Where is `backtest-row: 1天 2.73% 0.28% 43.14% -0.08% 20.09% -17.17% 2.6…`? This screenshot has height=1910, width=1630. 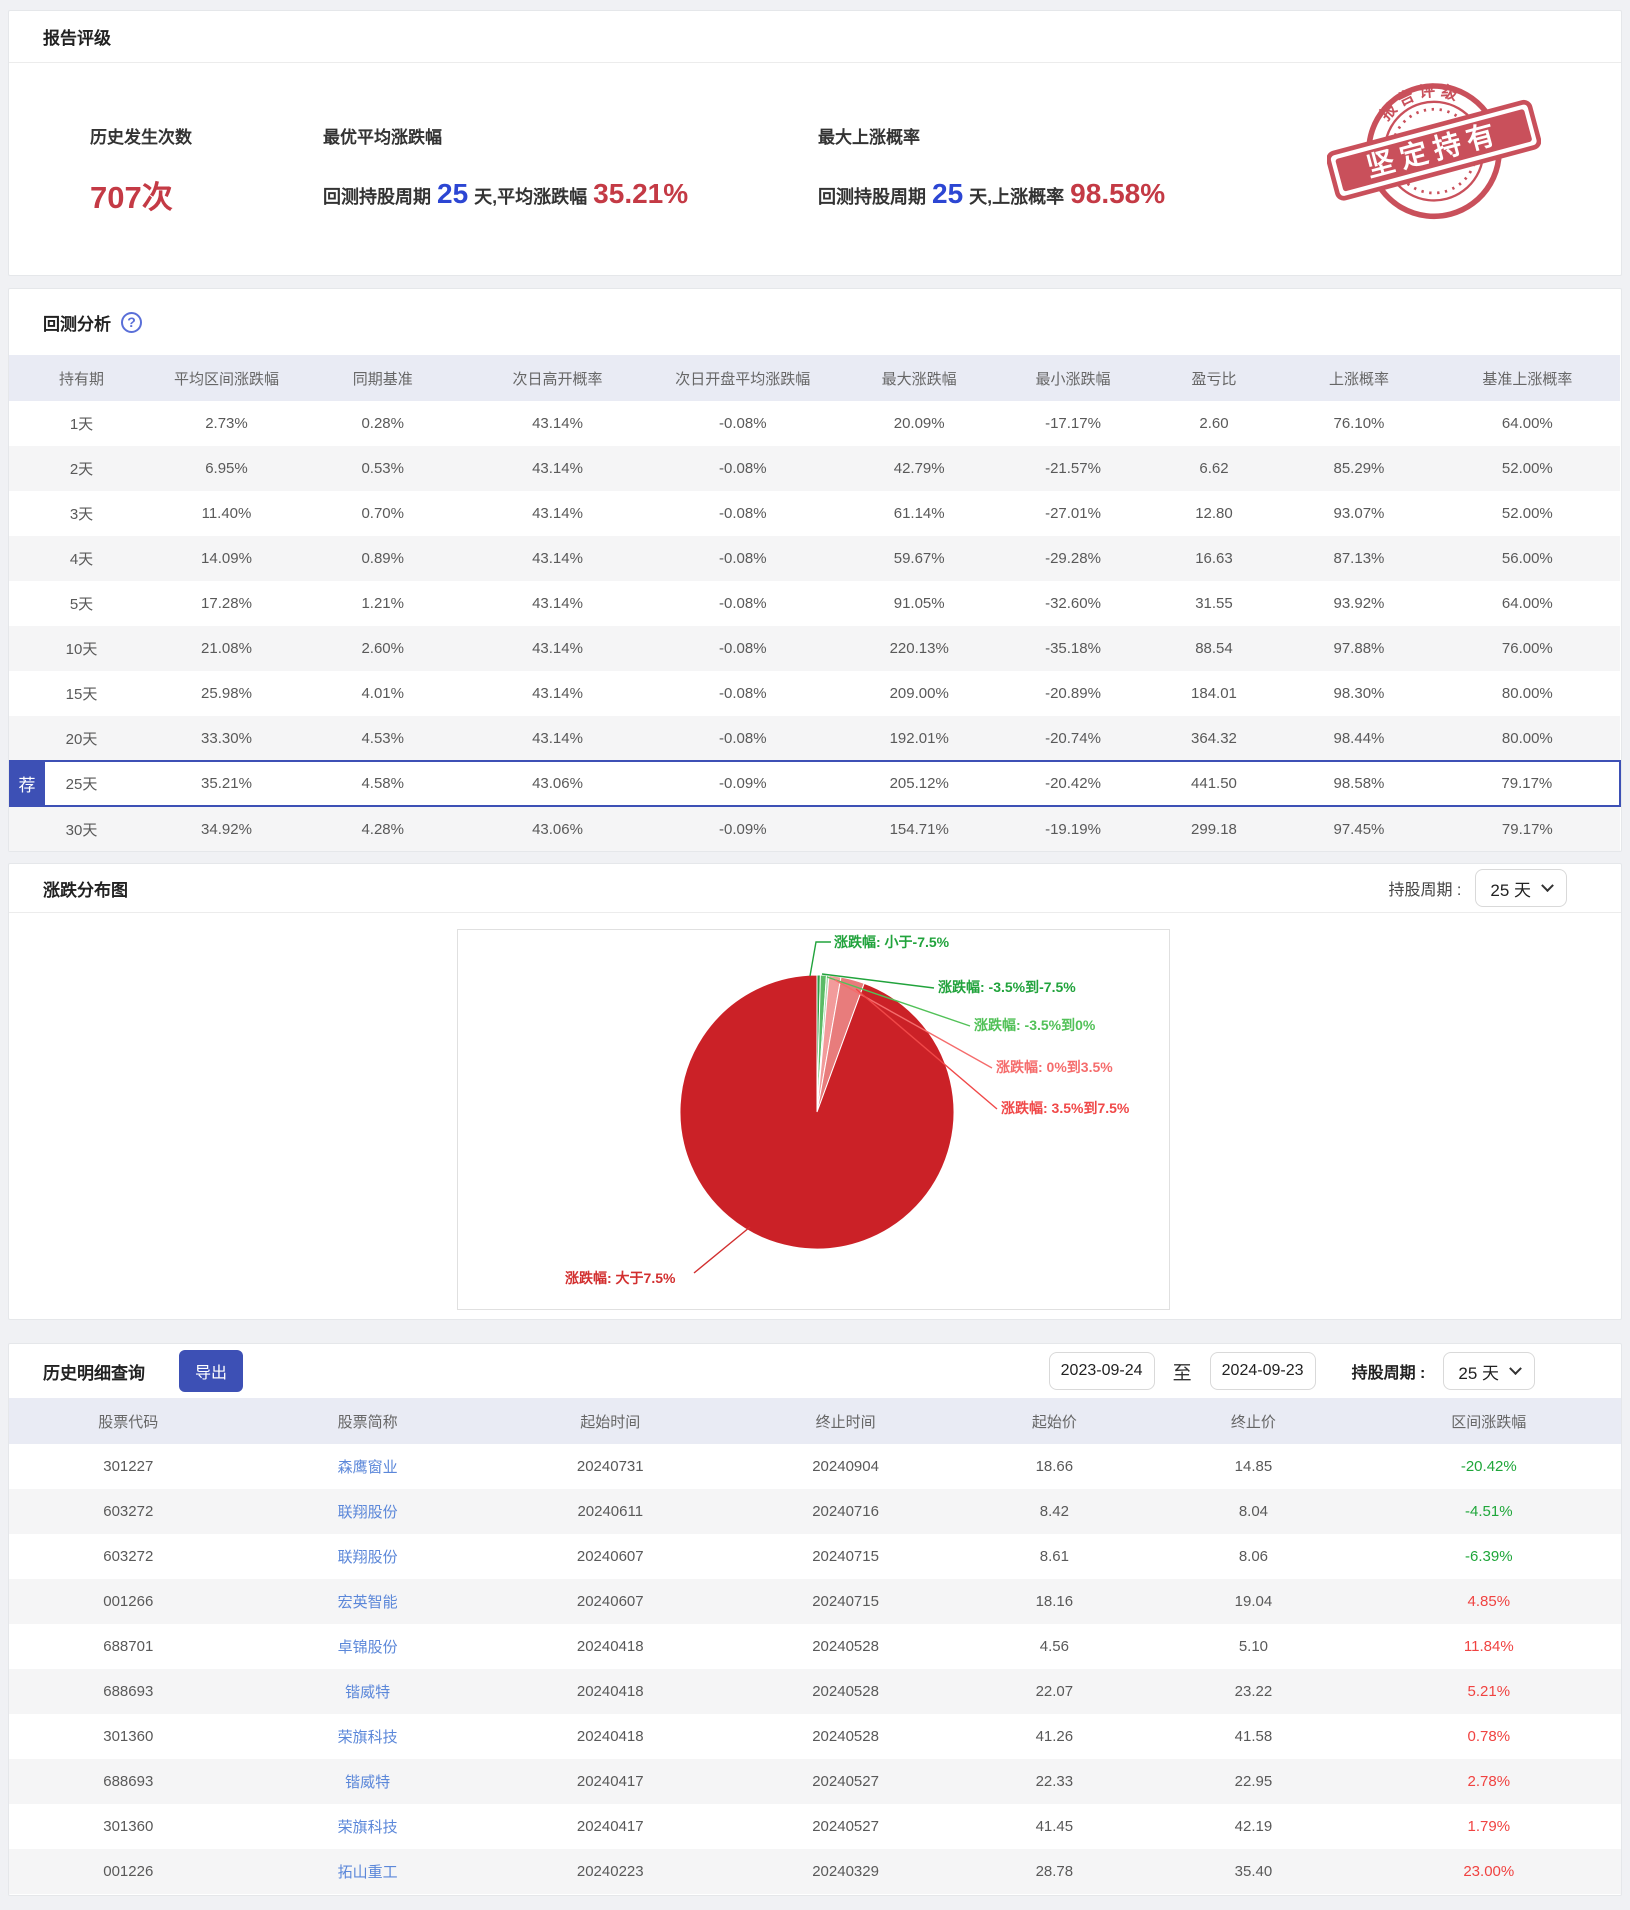 backtest-row: 1天 2.73% 0.28% 43.14% -0.08% 20.09% -17.17% 2.6… is located at coordinates (814, 423).